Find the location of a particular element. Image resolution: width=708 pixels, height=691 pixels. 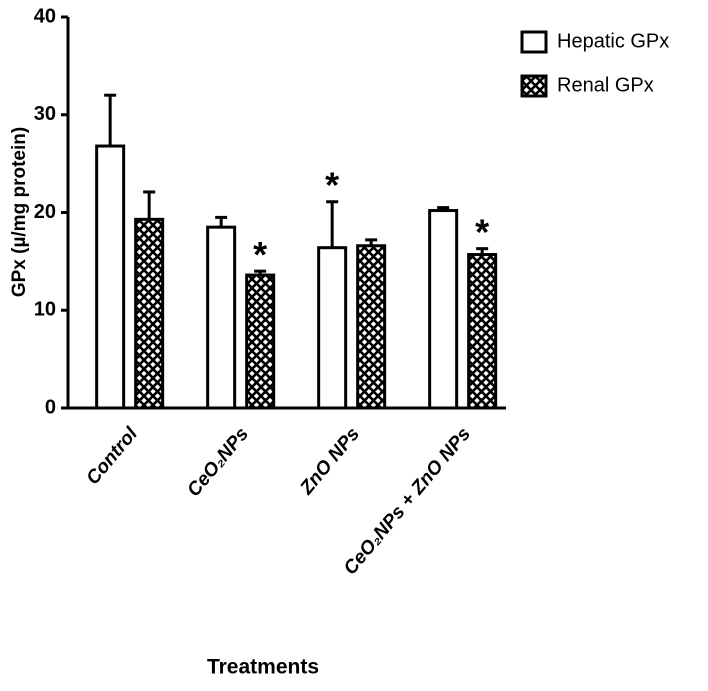

y-axis-label: GPx (µ/mg protein) is located at coordinates (19, 212).